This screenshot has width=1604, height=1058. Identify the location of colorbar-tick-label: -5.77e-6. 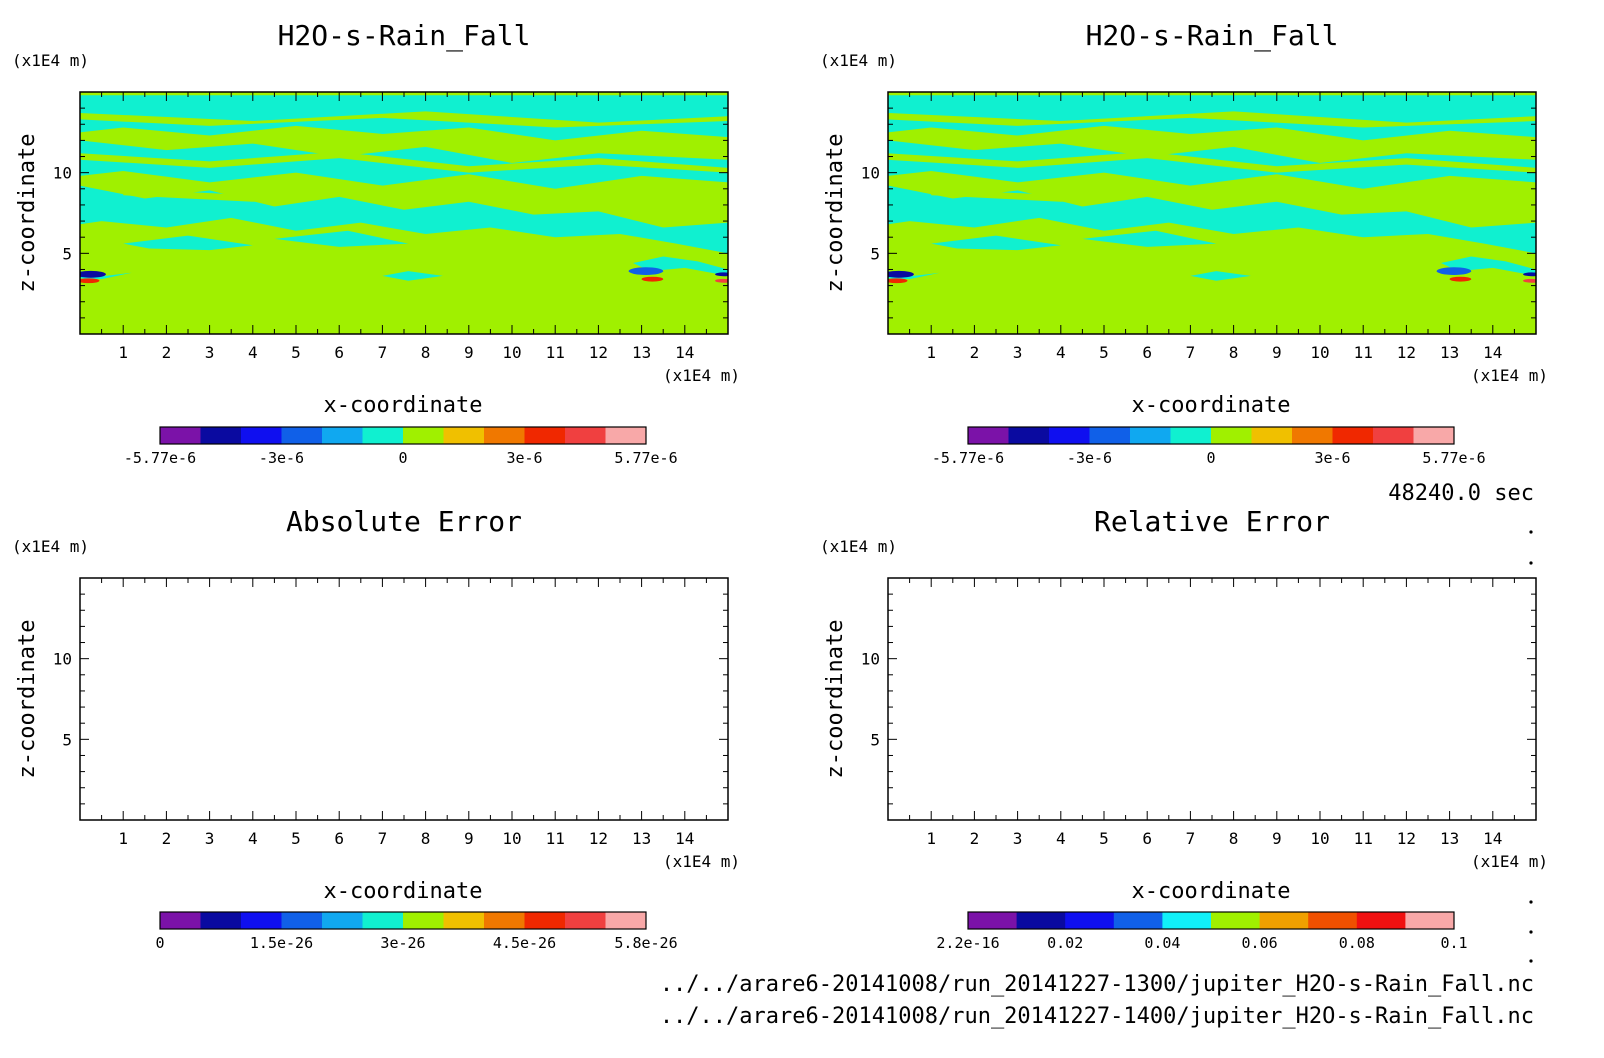
(968, 458).